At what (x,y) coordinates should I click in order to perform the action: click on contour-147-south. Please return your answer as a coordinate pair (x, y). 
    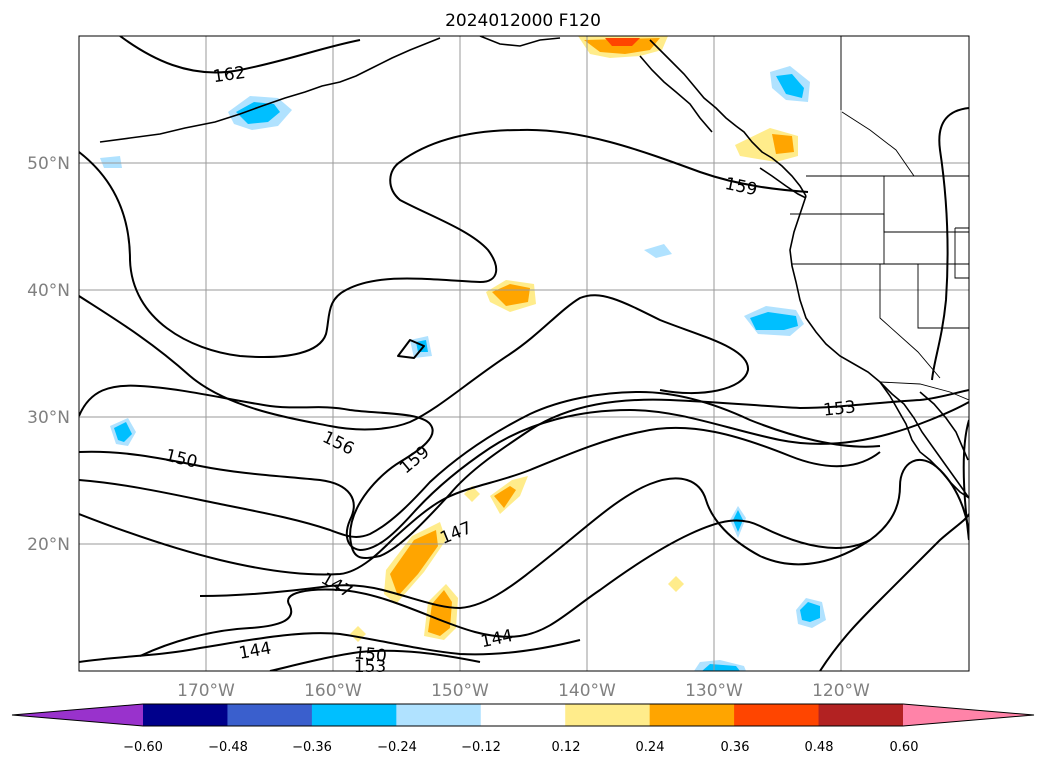
    Looking at the image, I should click on (584, 533).